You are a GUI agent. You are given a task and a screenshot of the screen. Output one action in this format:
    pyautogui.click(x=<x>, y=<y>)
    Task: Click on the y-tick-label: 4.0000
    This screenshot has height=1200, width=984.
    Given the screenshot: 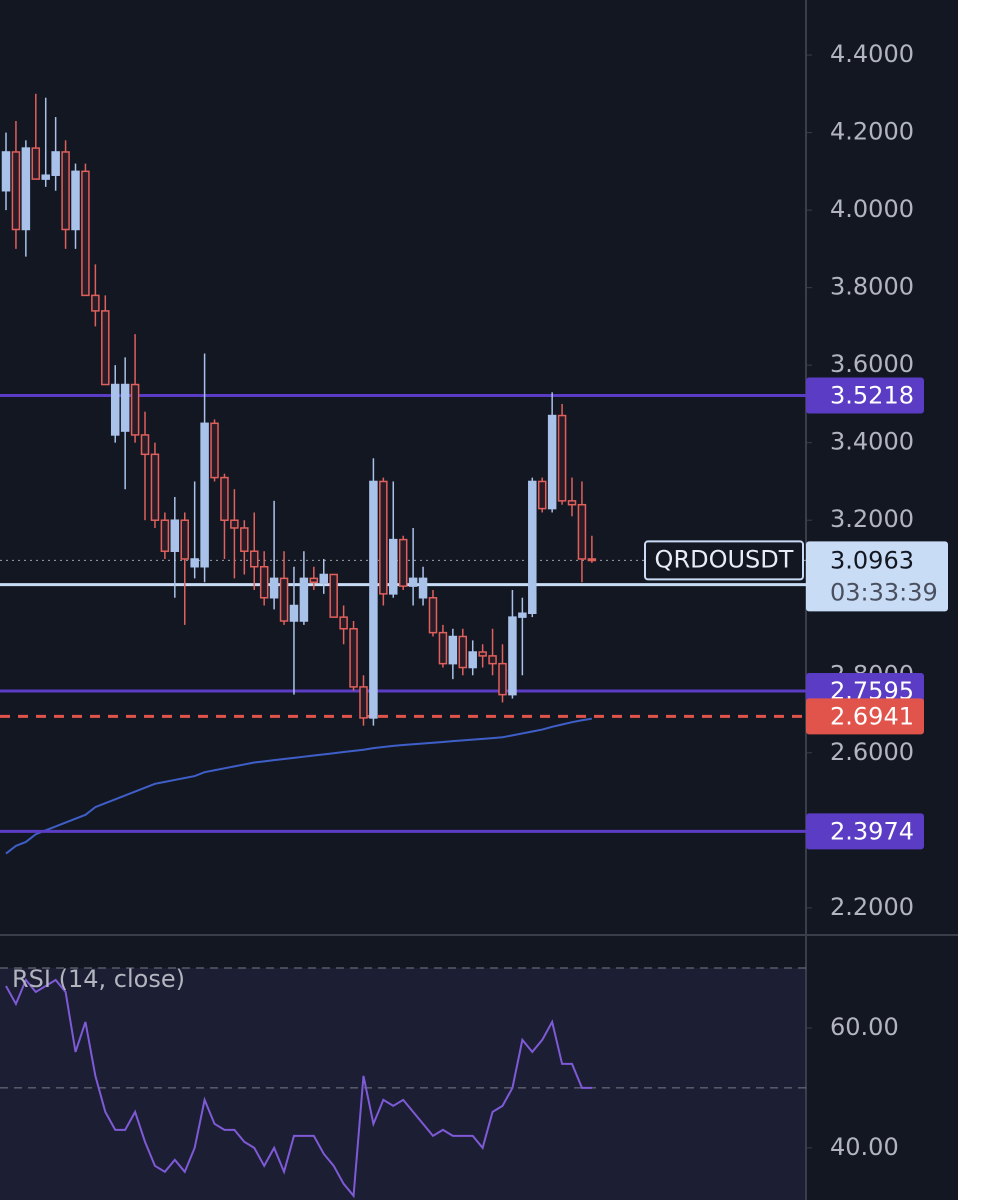 What is the action you would take?
    pyautogui.click(x=872, y=209)
    